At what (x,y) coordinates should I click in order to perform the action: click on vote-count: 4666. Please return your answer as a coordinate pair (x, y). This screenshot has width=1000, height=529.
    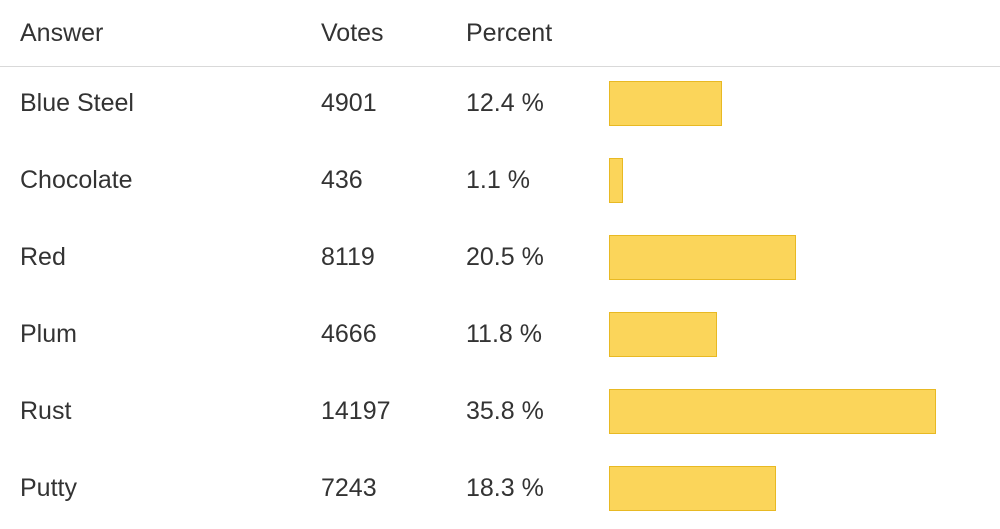
    Looking at the image, I should click on (349, 334).